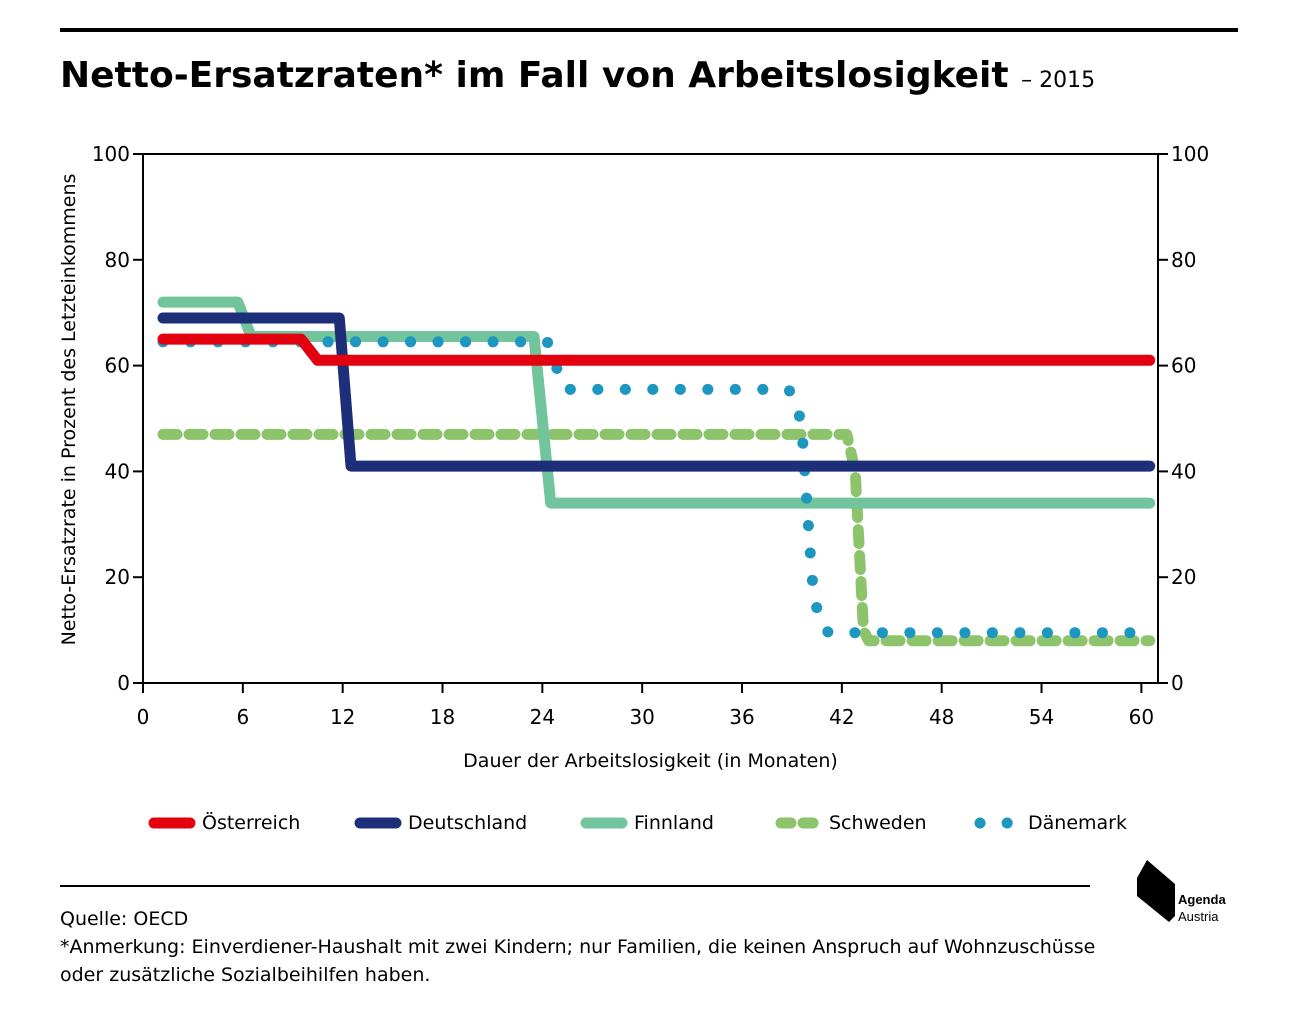 Image resolution: width=1300 pixels, height=1021 pixels. I want to click on series-line-österreich, so click(656, 349).